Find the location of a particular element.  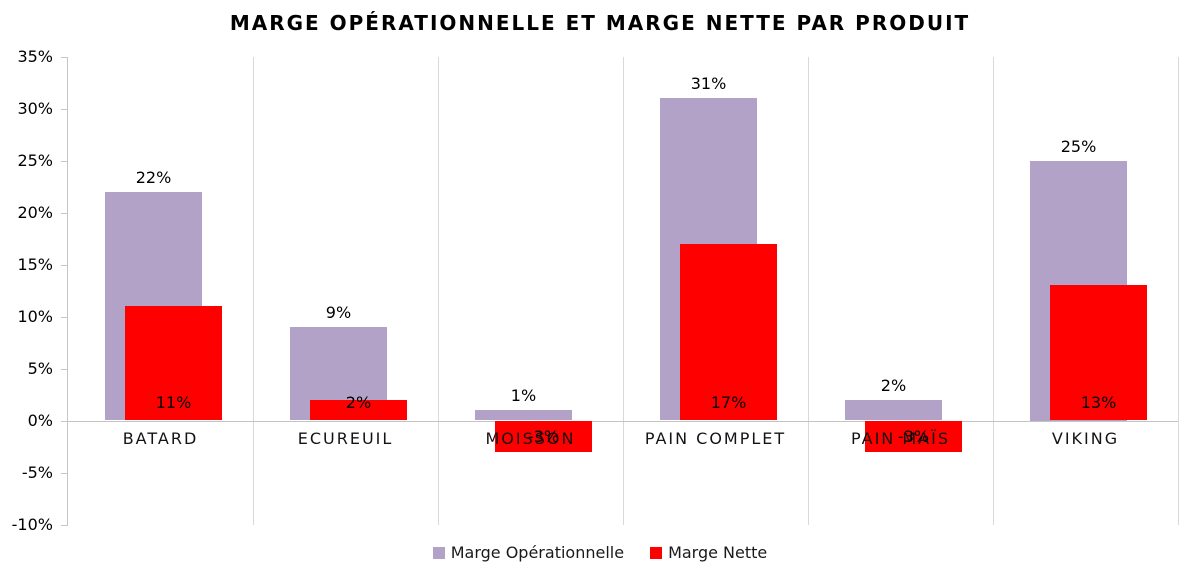

y-tick-label: -5% is located at coordinates (37, 472).